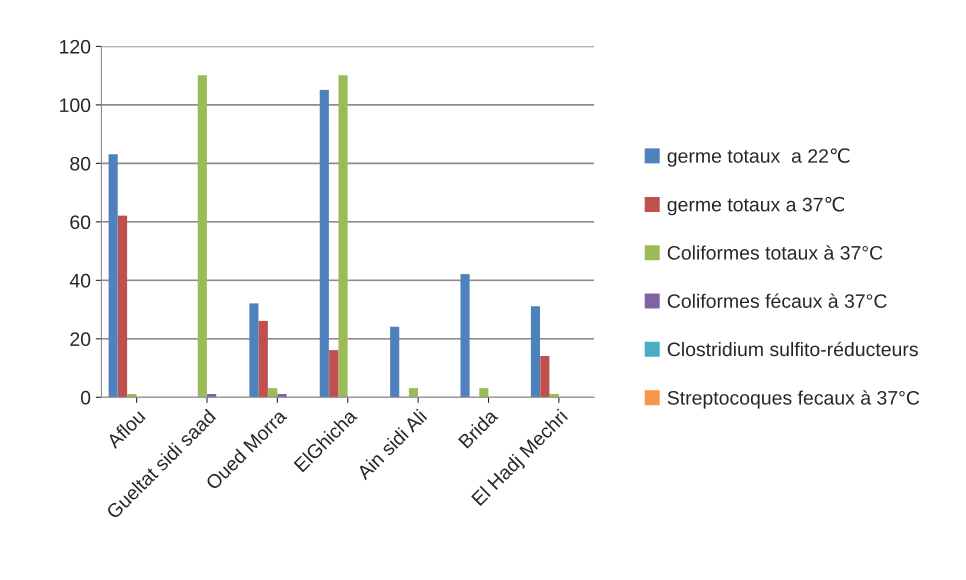 Image resolution: width=966 pixels, height=580 pixels. Describe the element at coordinates (777, 300) in the screenshot. I see `legend-label: Coliformes fécaux à 37°C` at that location.